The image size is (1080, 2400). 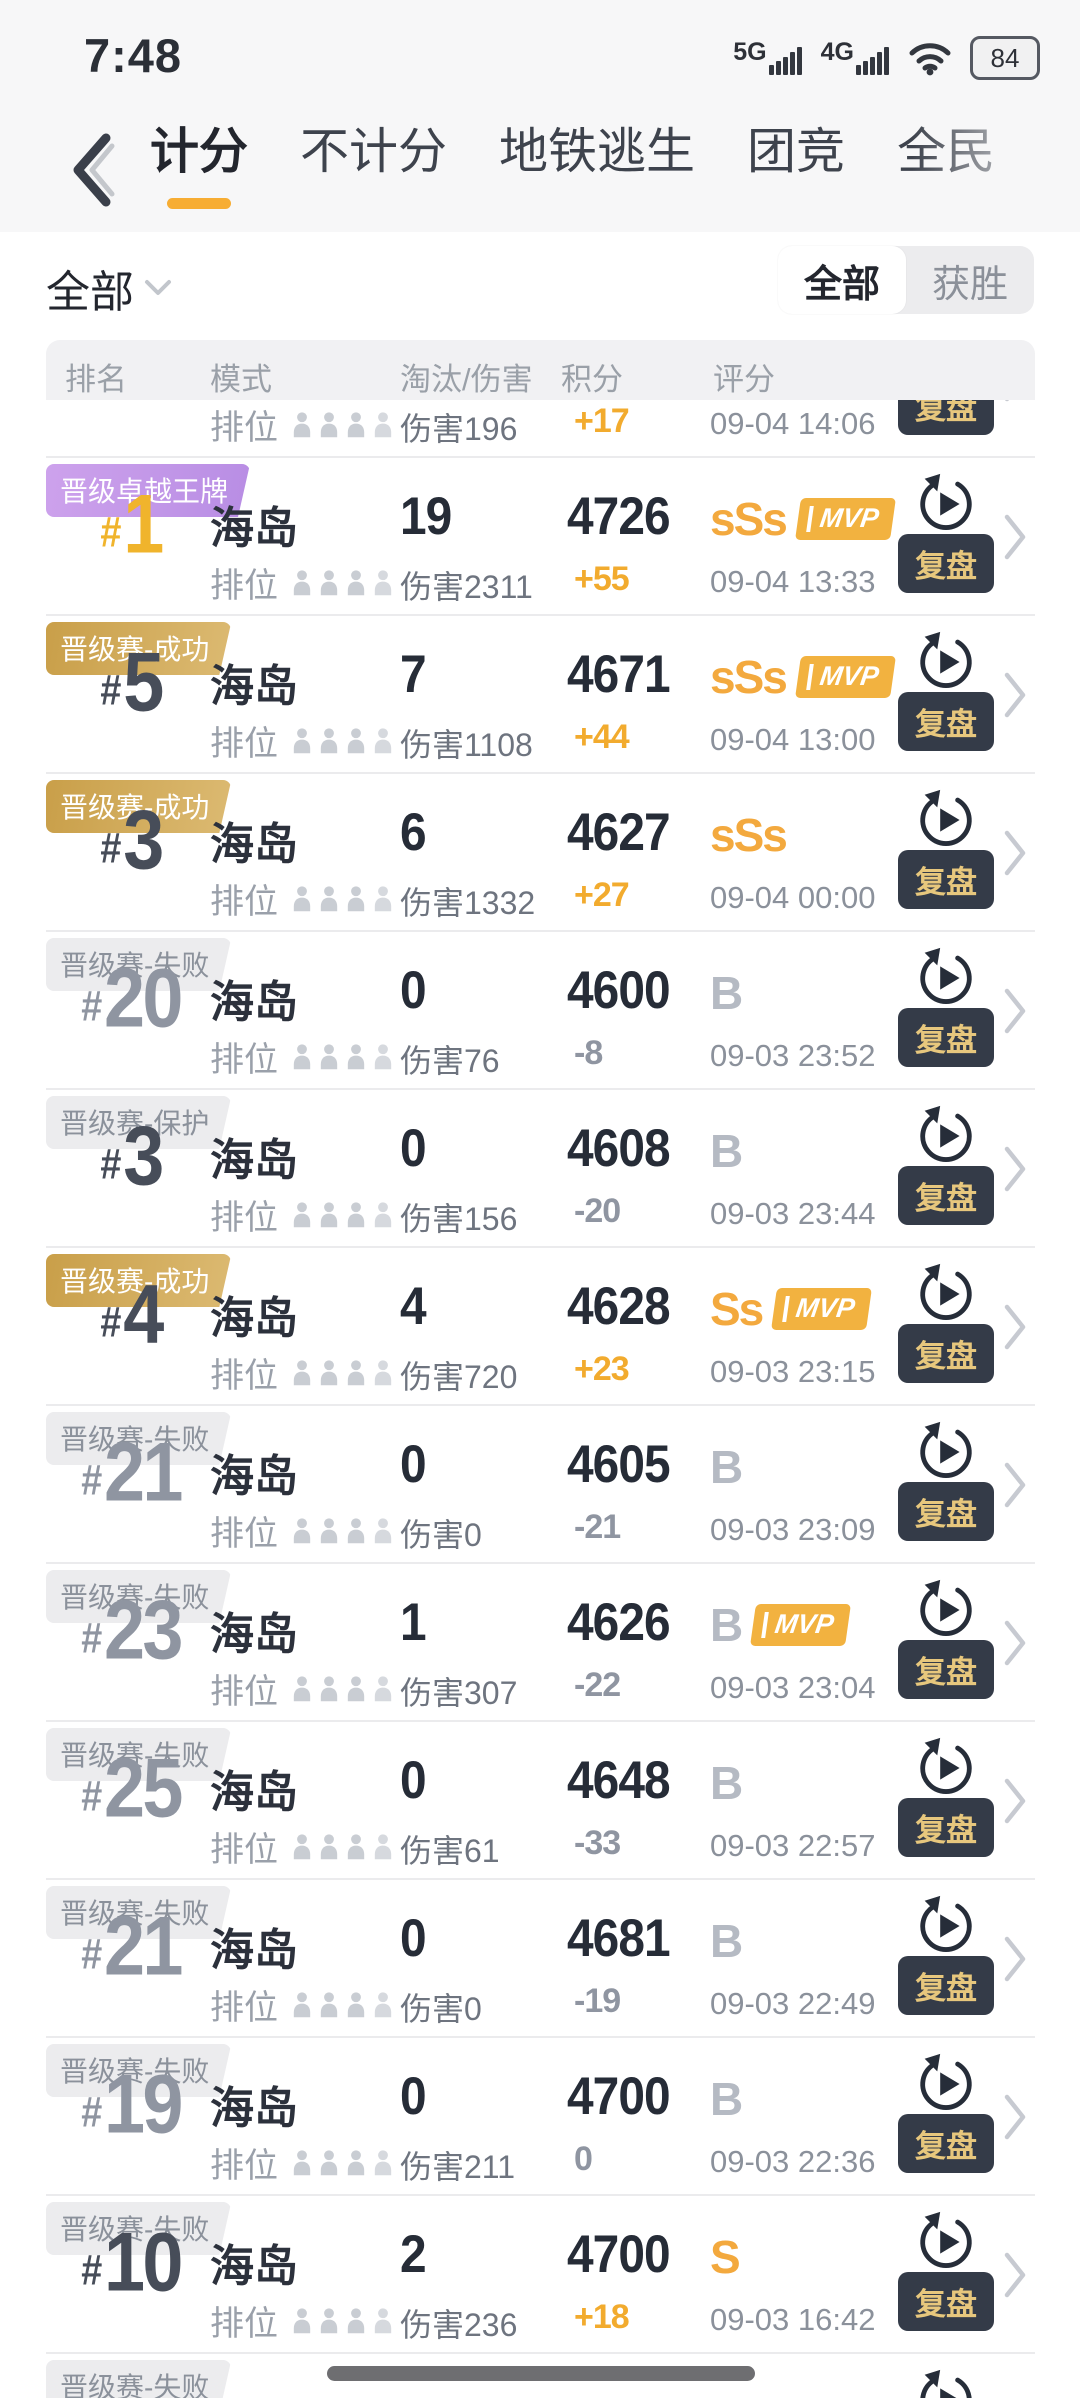 What do you see at coordinates (602, 1369) in the screenshot?
I see `points-delta: +23` at bounding box center [602, 1369].